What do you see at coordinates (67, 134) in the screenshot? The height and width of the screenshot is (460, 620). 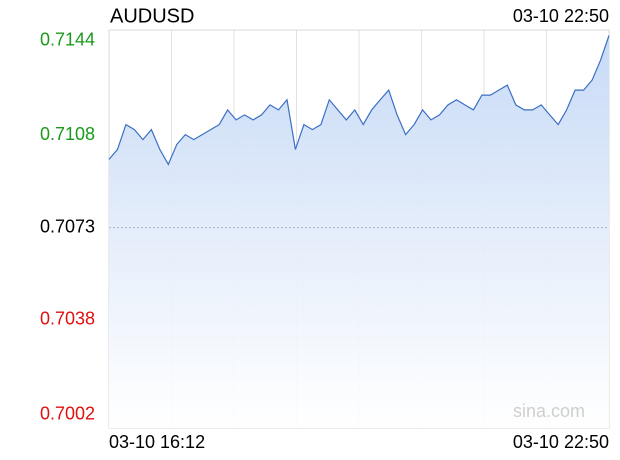 I see `y-tick-label: 0.7108` at bounding box center [67, 134].